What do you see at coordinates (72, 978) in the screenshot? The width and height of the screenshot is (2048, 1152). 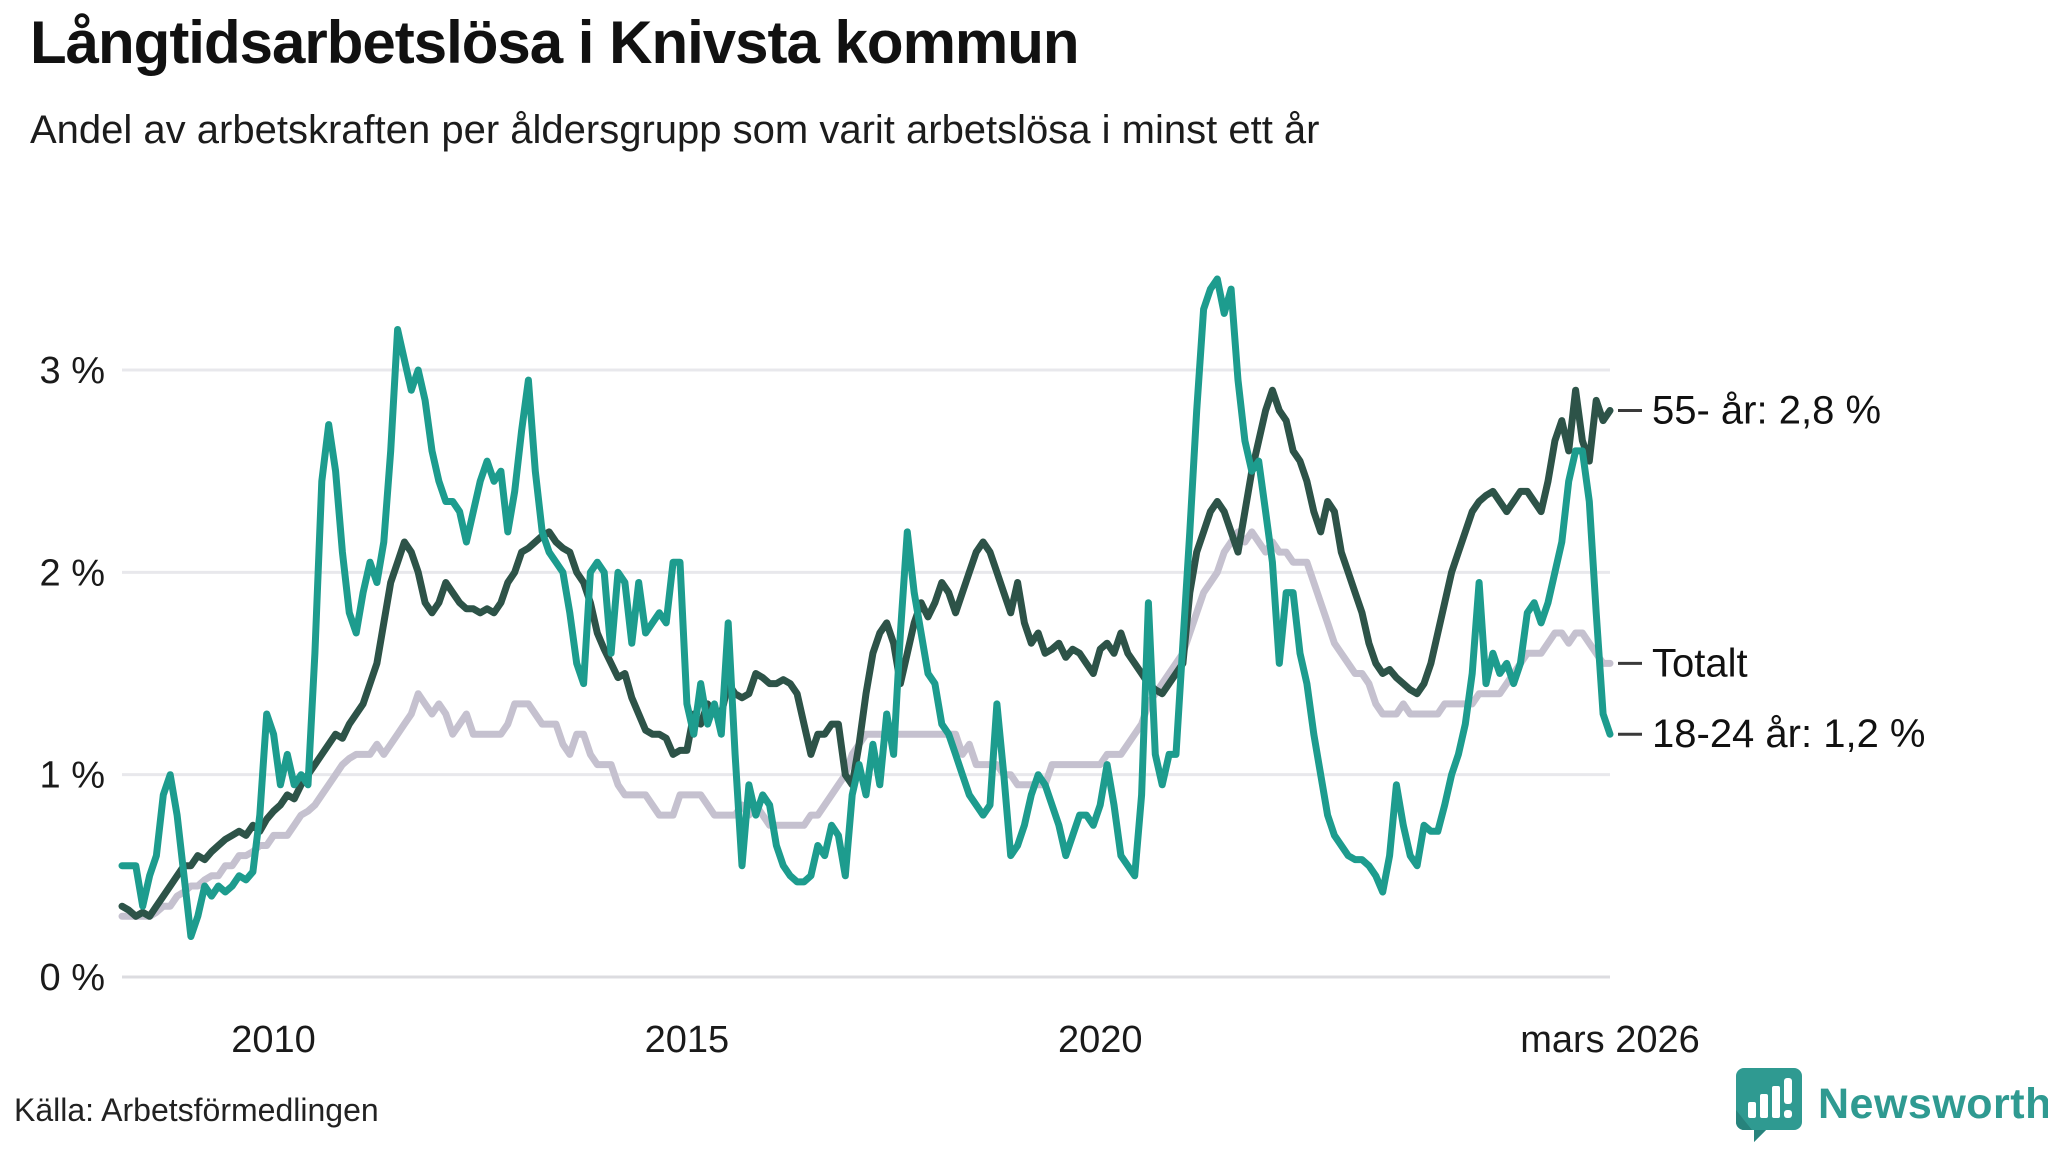 I see `y-tick-label: 0 %` at bounding box center [72, 978].